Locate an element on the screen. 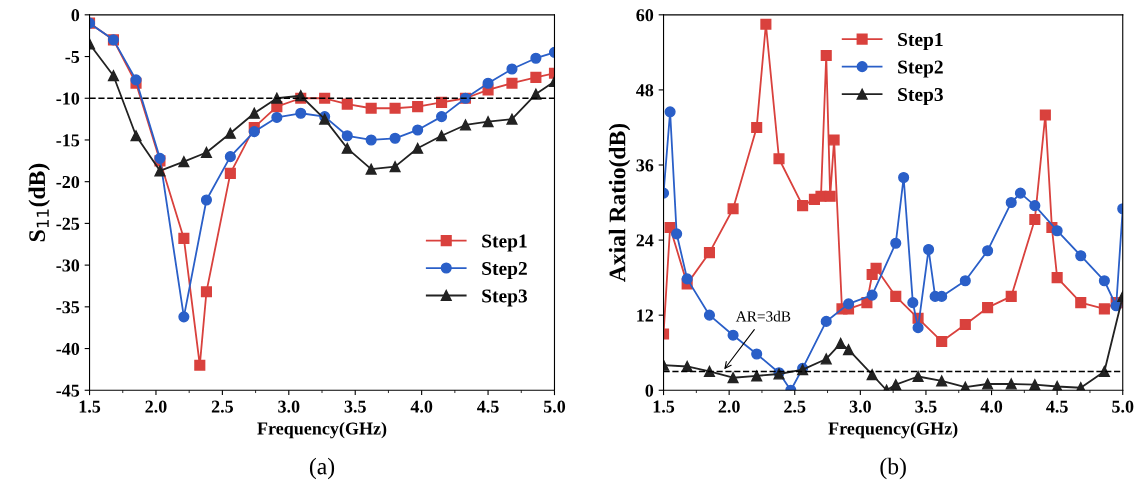  y-axis-title: S$_{11}$(dB) is located at coordinates (39, 202).